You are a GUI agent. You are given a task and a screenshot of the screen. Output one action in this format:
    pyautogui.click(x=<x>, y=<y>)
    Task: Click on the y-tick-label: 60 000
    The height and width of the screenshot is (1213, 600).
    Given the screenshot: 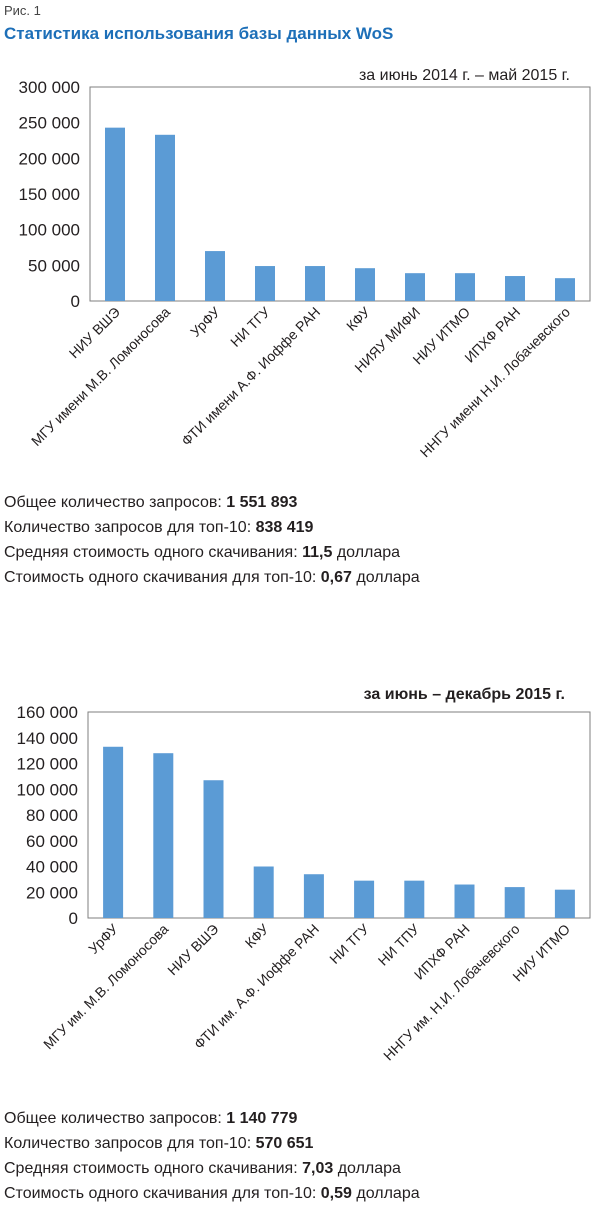 What is the action you would take?
    pyautogui.click(x=52, y=841)
    